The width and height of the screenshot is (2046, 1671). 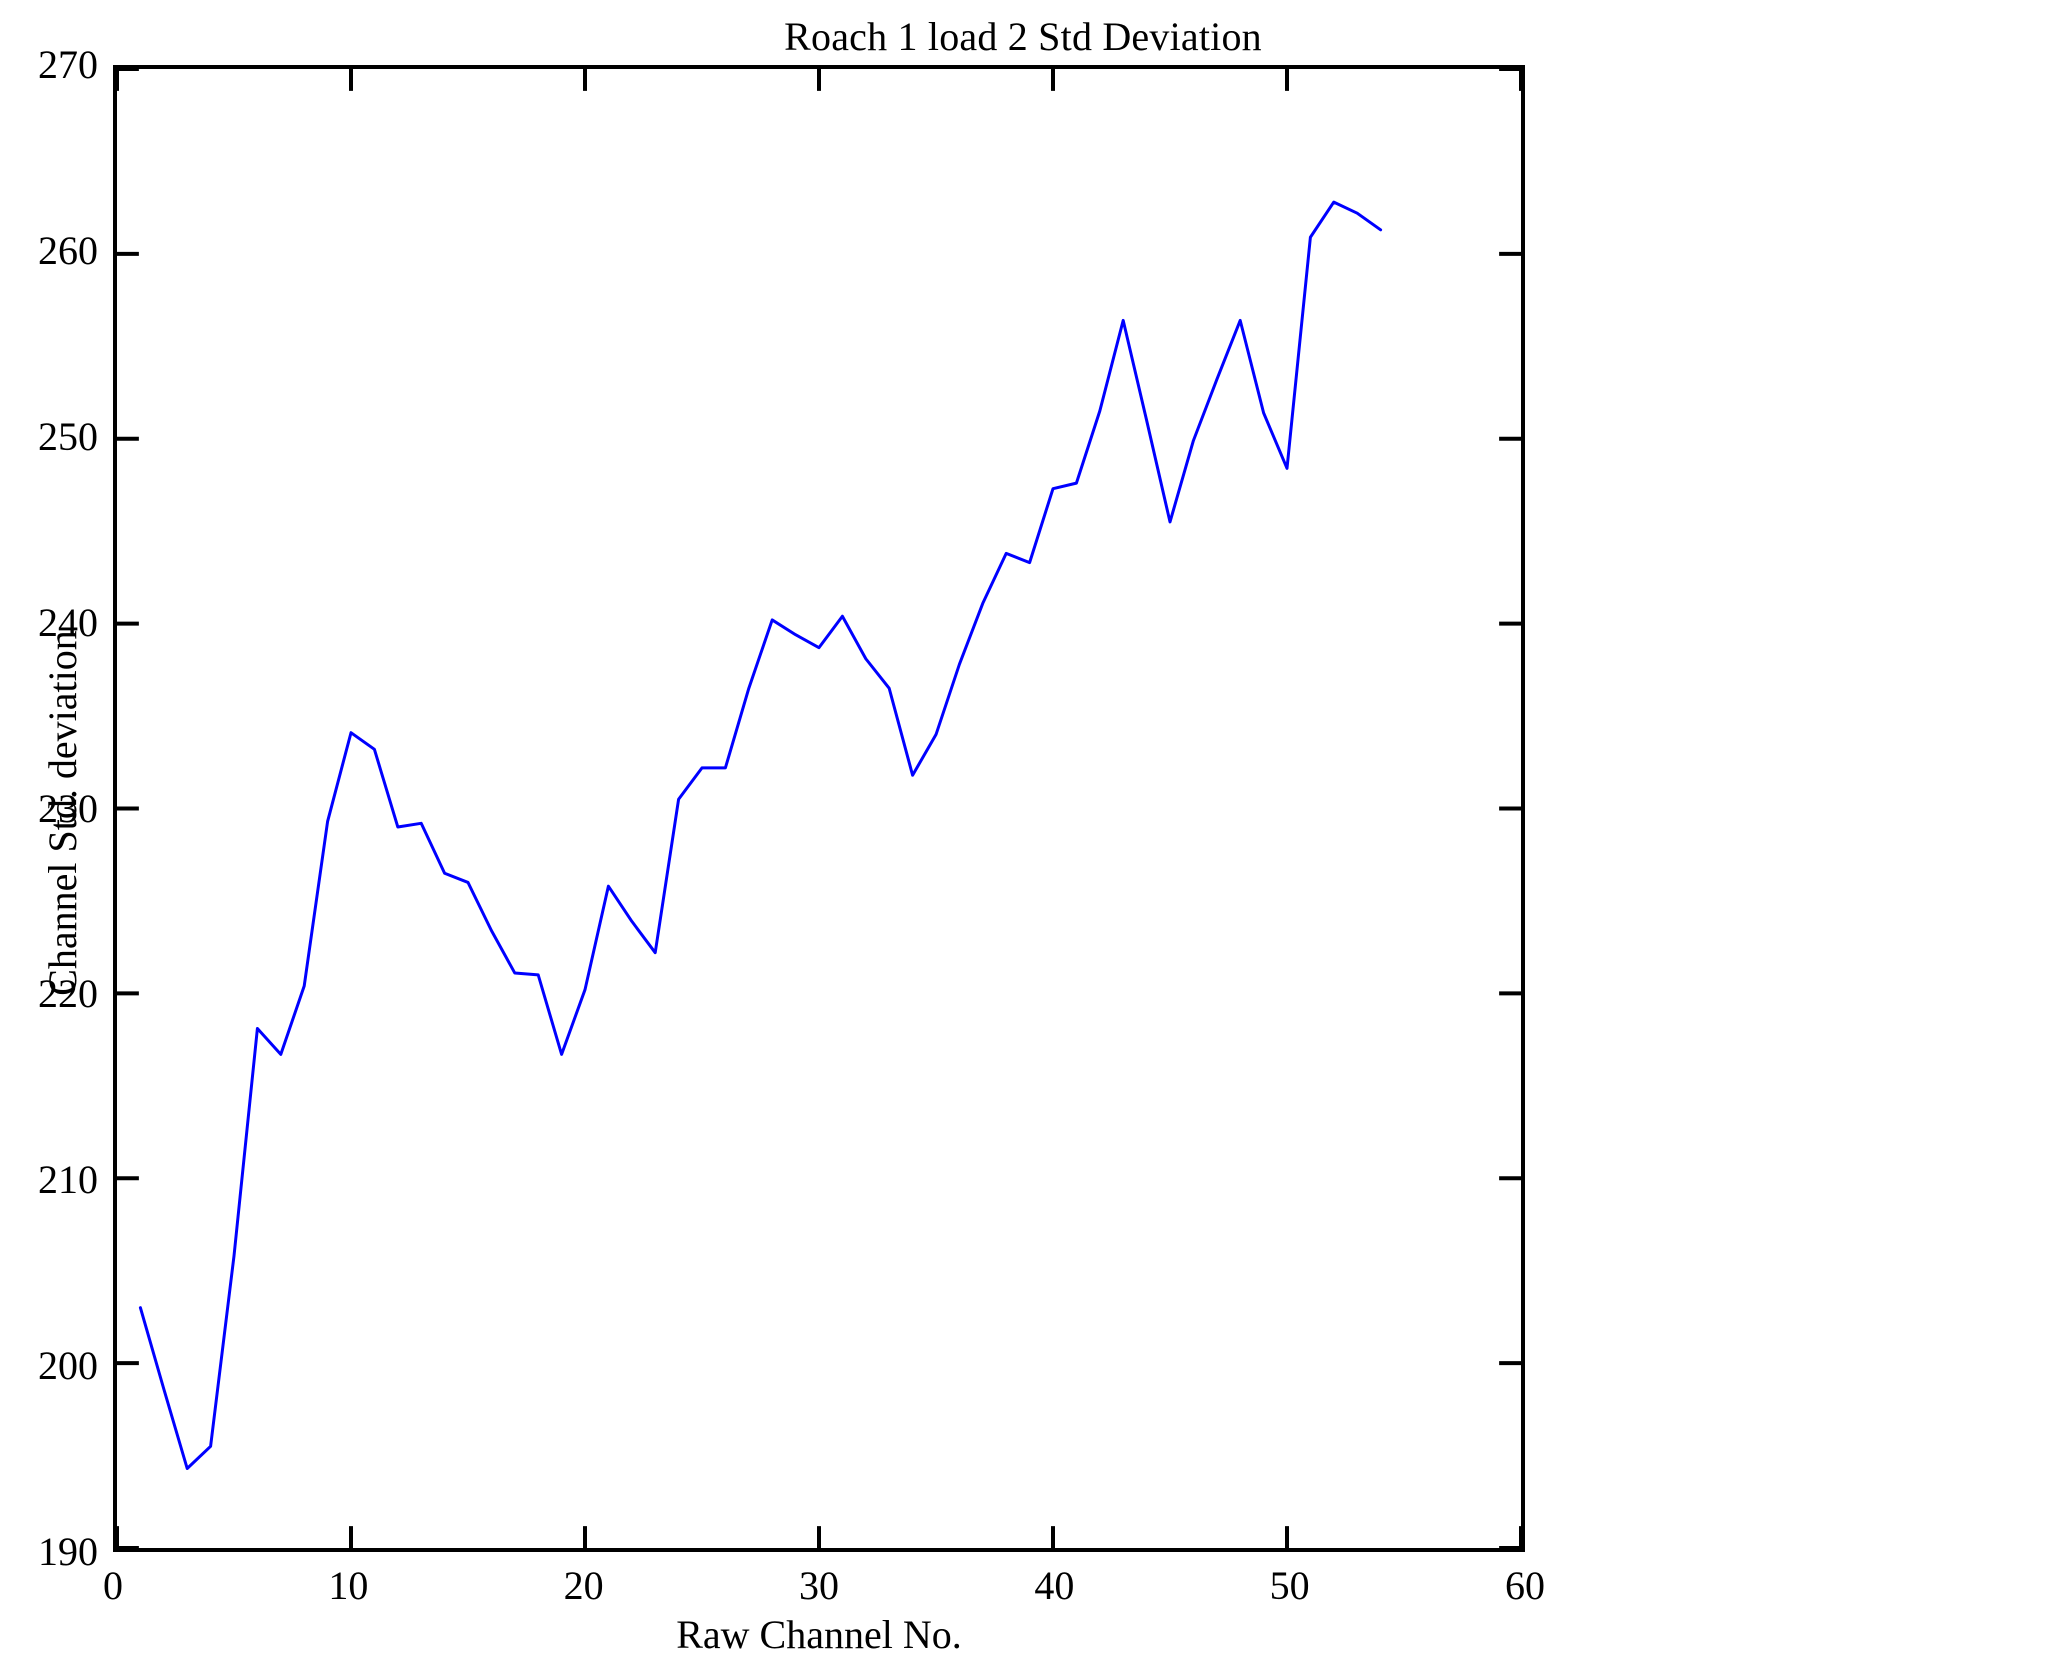 What do you see at coordinates (348, 1585) in the screenshot?
I see `x-tick-label: 10` at bounding box center [348, 1585].